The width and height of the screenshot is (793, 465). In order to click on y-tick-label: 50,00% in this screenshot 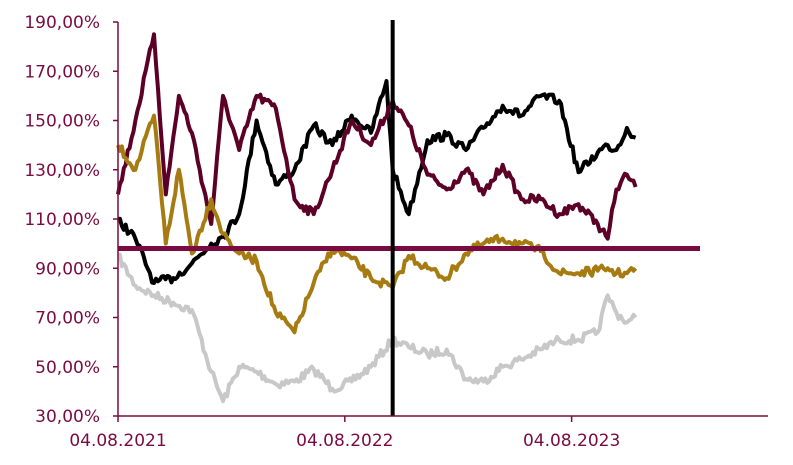, I will do `click(67, 368)`.